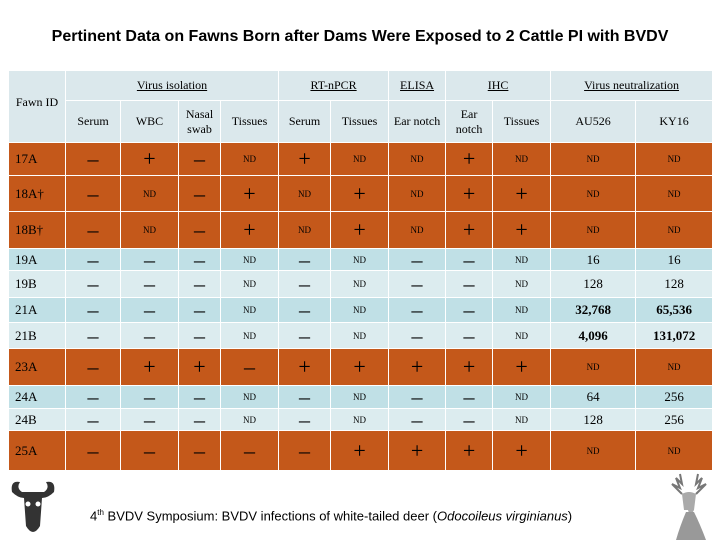 This screenshot has height=540, width=720. What do you see at coordinates (361, 230) in the screenshot?
I see `table-row: 18B† – ND – + ND + ND + + ND ND` at bounding box center [361, 230].